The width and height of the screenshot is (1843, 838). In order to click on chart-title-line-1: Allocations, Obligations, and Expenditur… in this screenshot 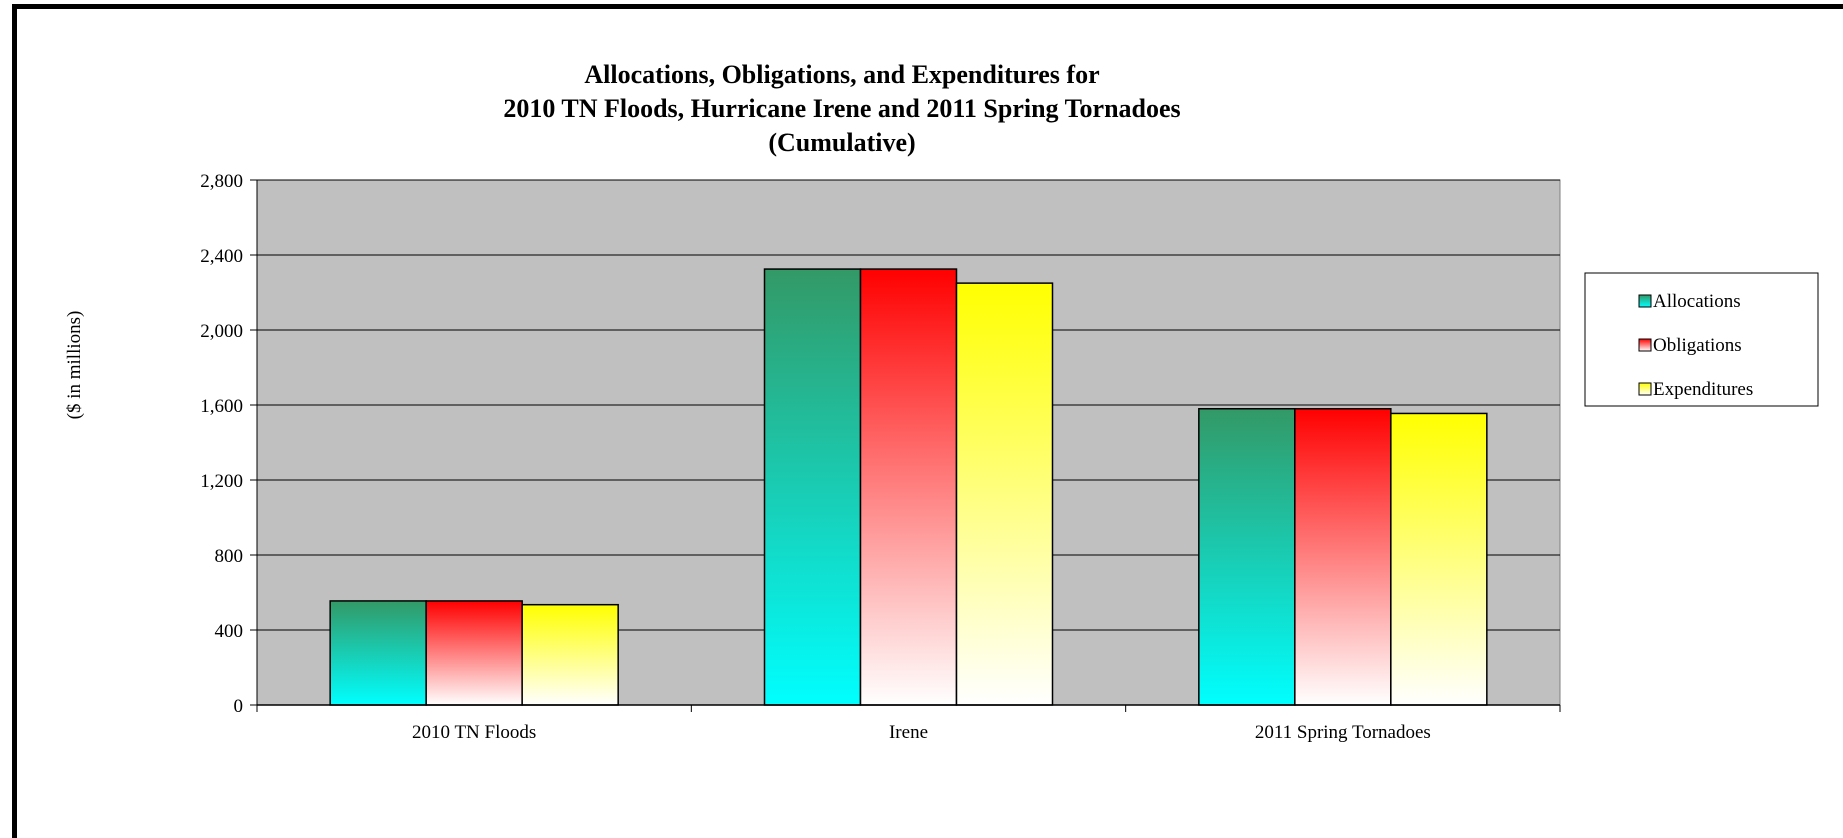, I will do `click(841, 74)`.